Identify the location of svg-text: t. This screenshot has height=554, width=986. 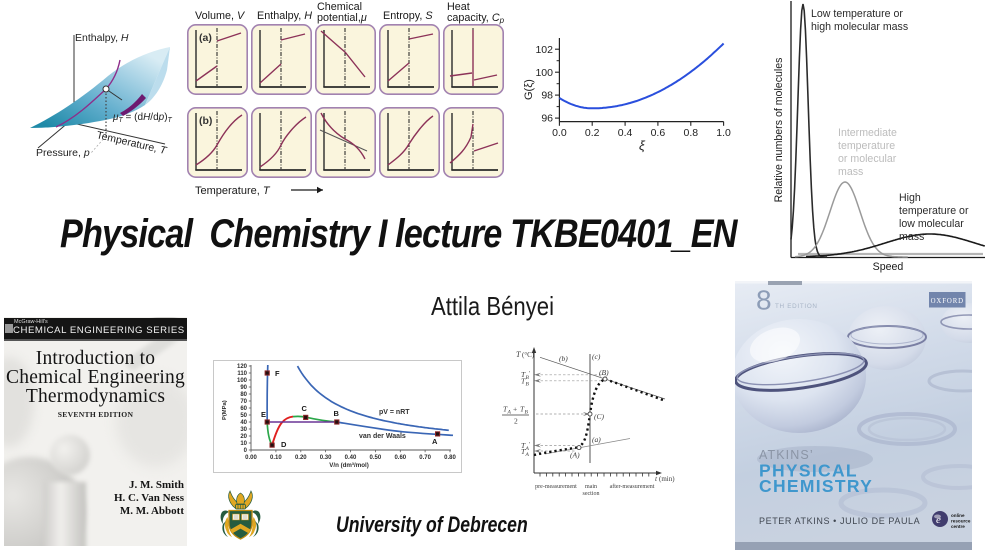
(656, 478).